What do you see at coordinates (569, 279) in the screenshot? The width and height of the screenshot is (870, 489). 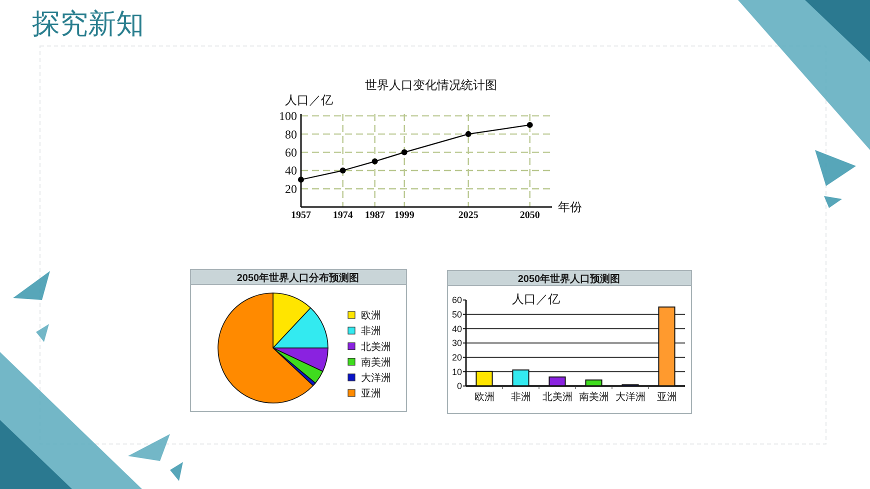 I see `chart-title: 2050年世界人口预测图` at bounding box center [569, 279].